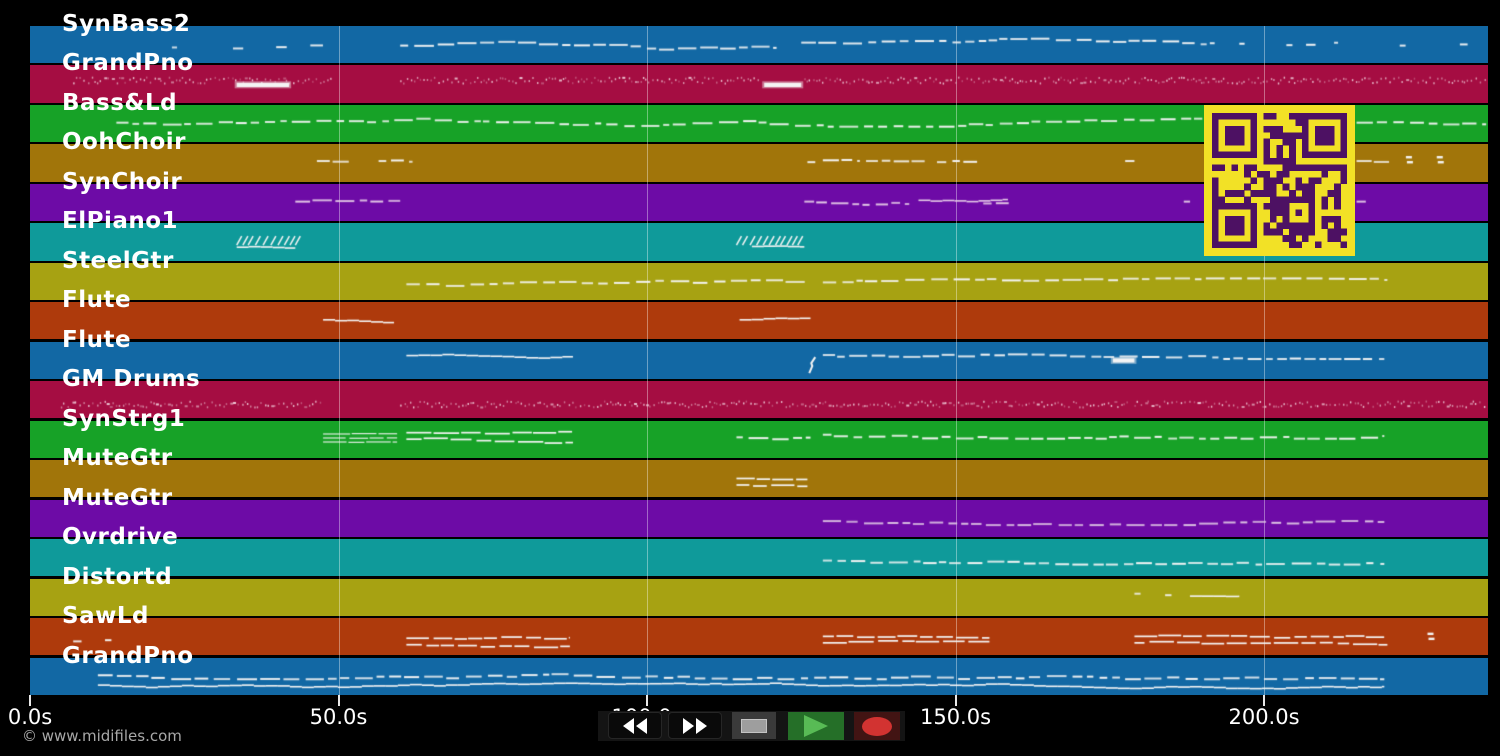 The image size is (1500, 756). What do you see at coordinates (105, 616) in the screenshot?
I see `track-label: SawLd` at bounding box center [105, 616].